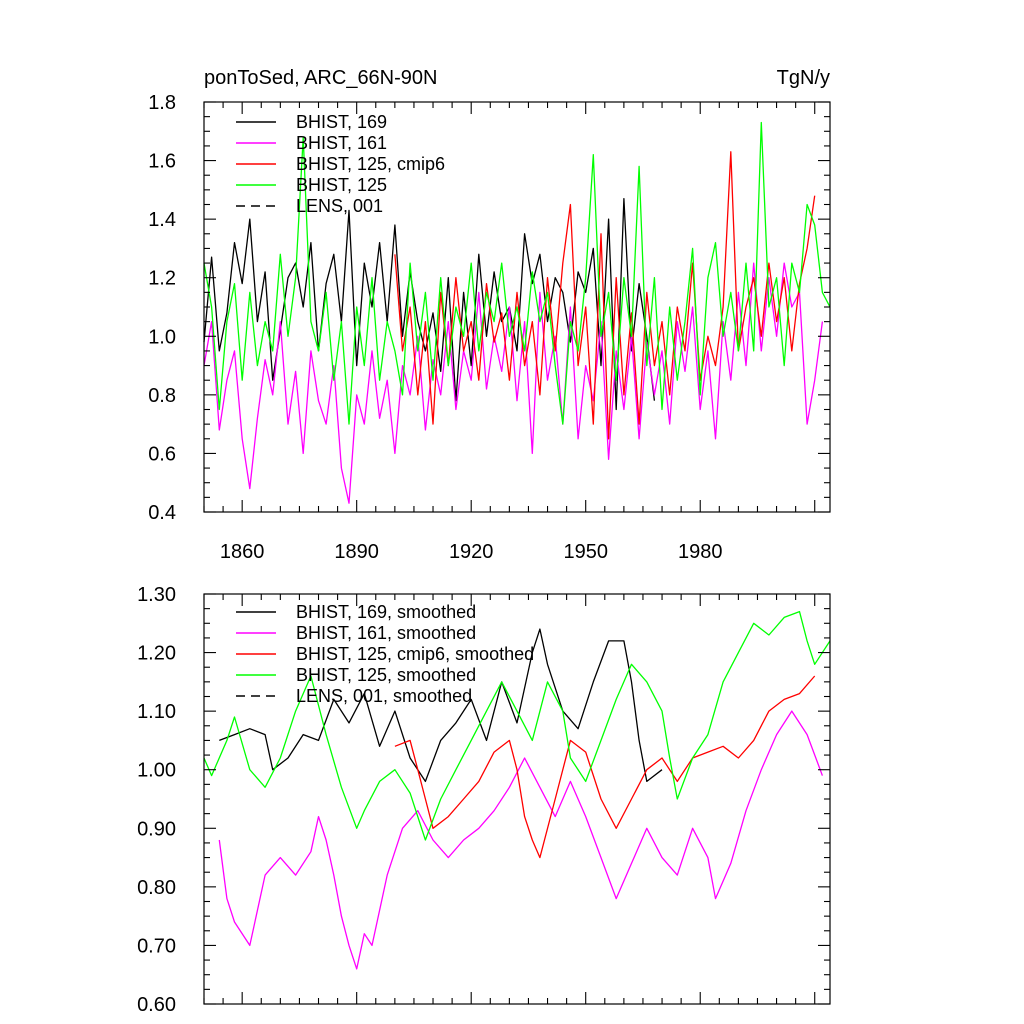 Image resolution: width=1024 pixels, height=1024 pixels. What do you see at coordinates (341, 122) in the screenshot?
I see `top-legend-label: BHIST, 169` at bounding box center [341, 122].